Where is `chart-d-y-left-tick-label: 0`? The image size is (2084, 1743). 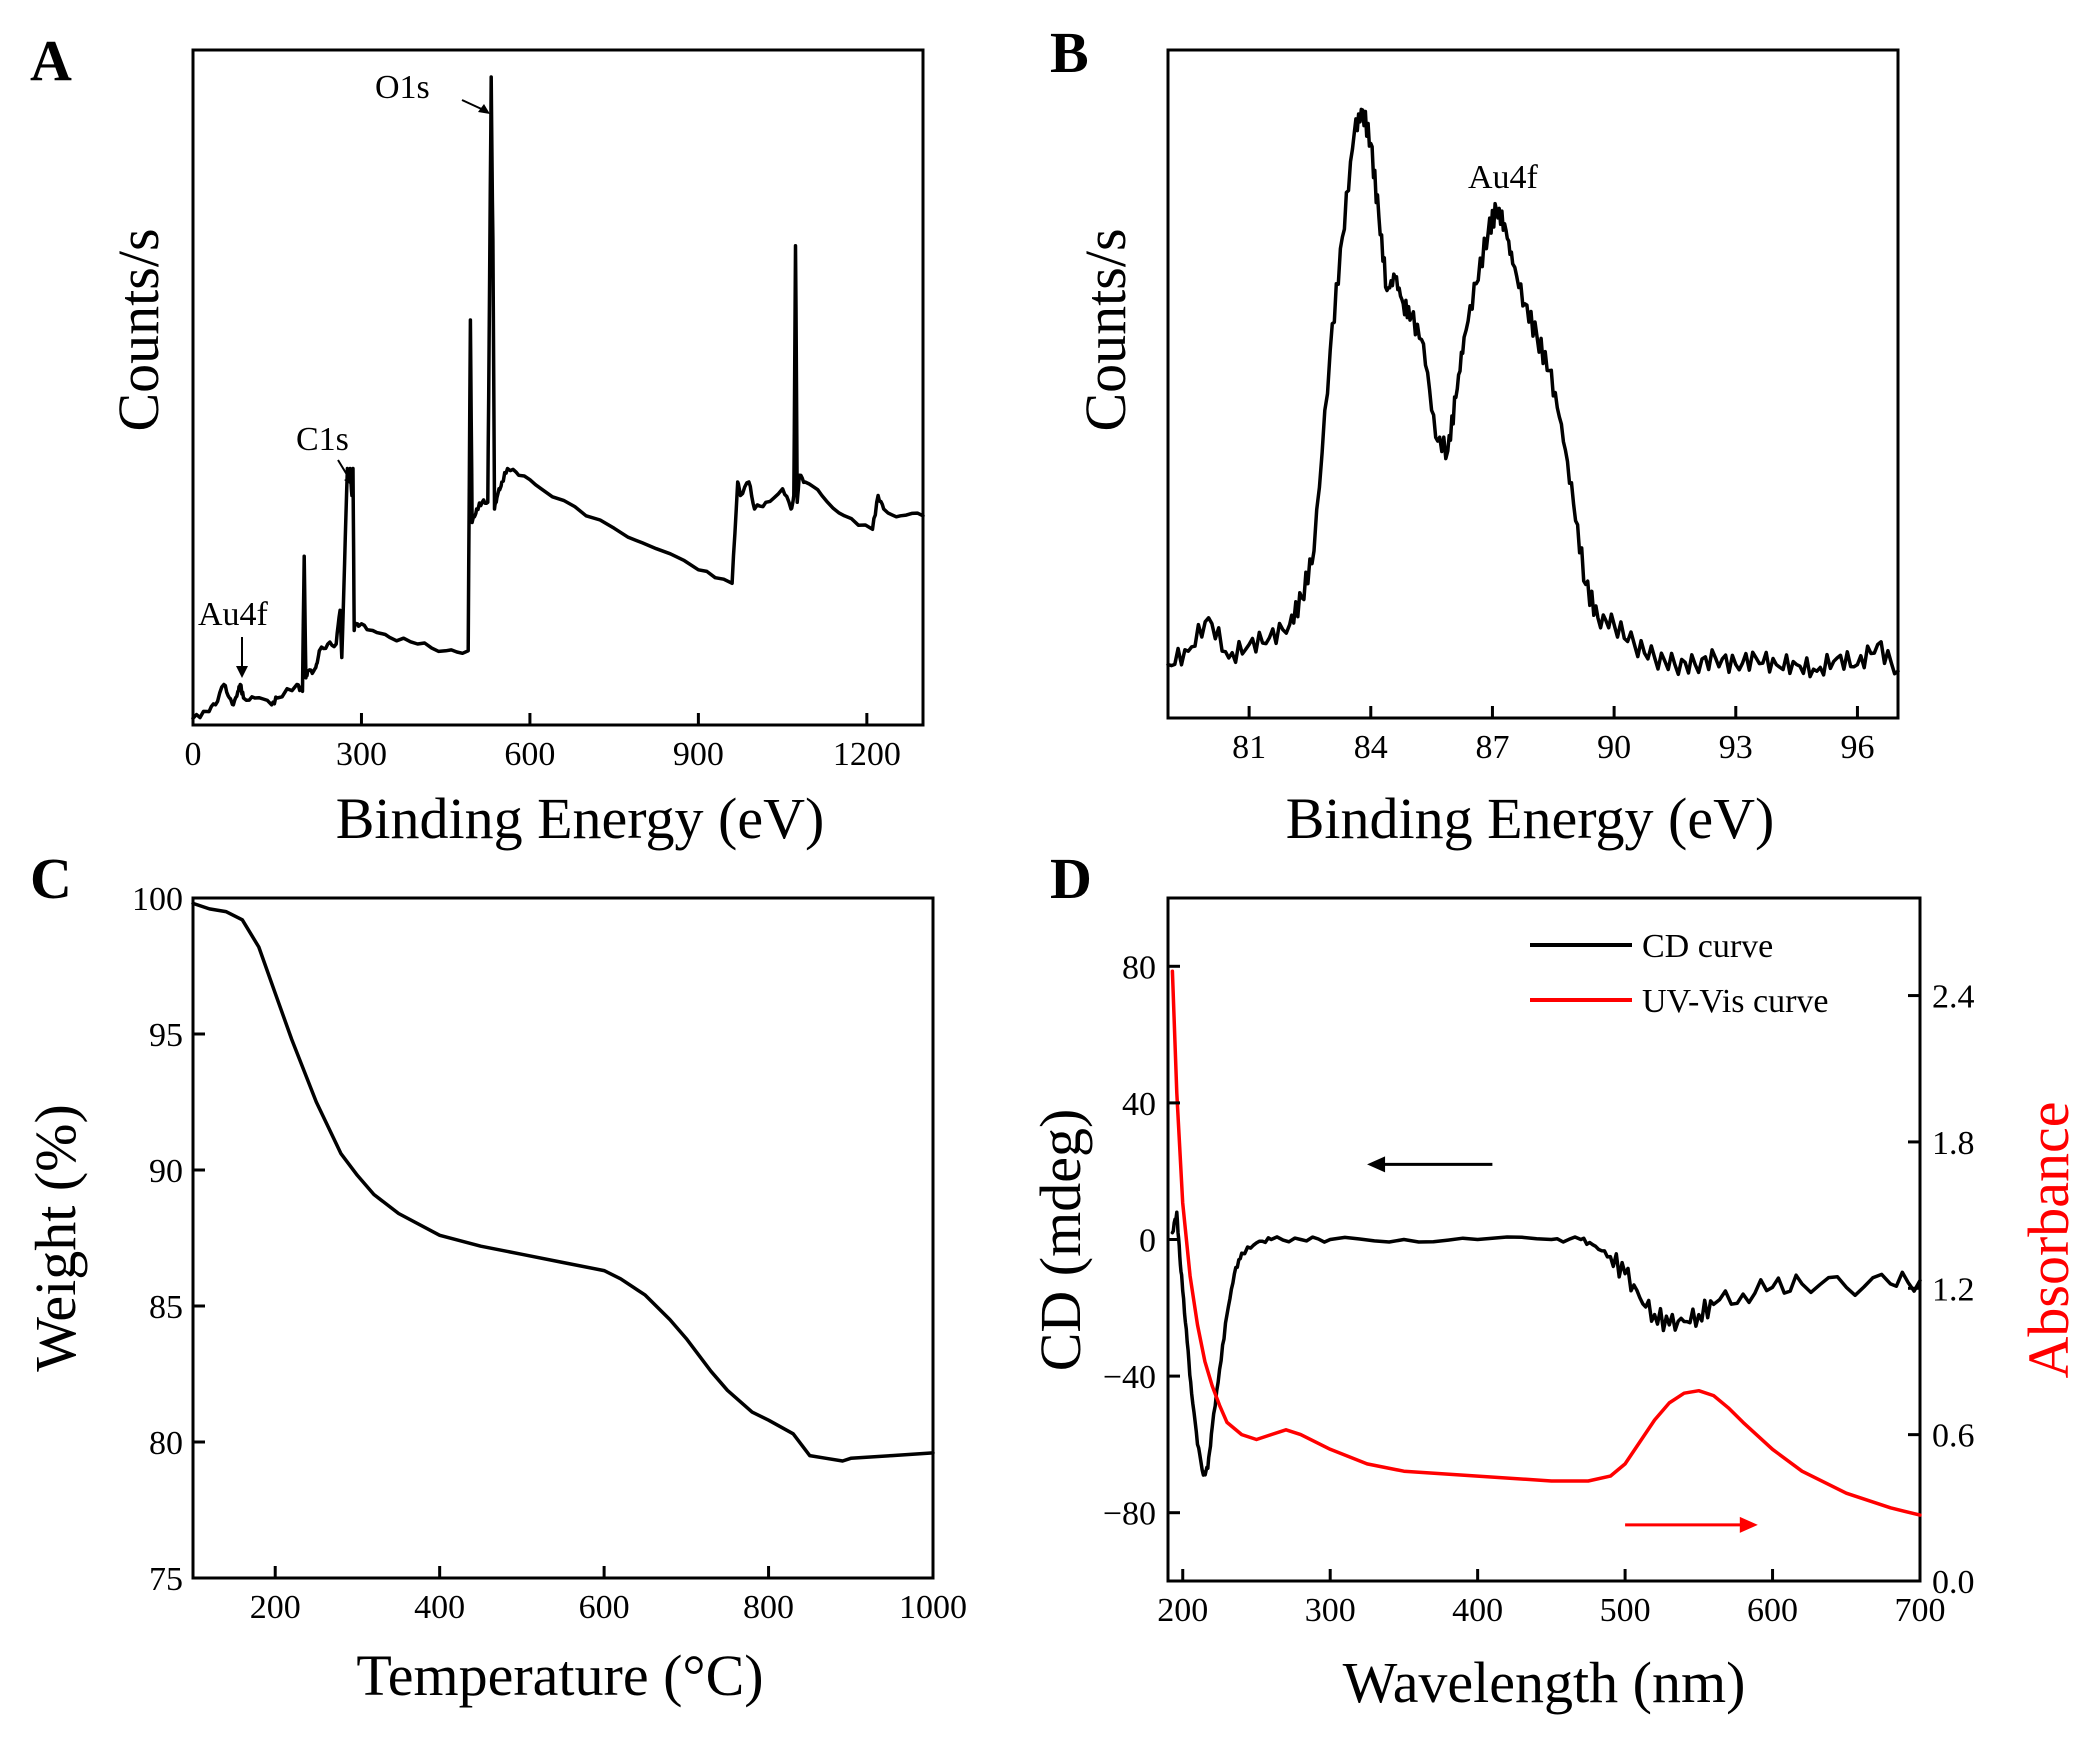 chart-d-y-left-tick-label: 0 is located at coordinates (1147, 1241).